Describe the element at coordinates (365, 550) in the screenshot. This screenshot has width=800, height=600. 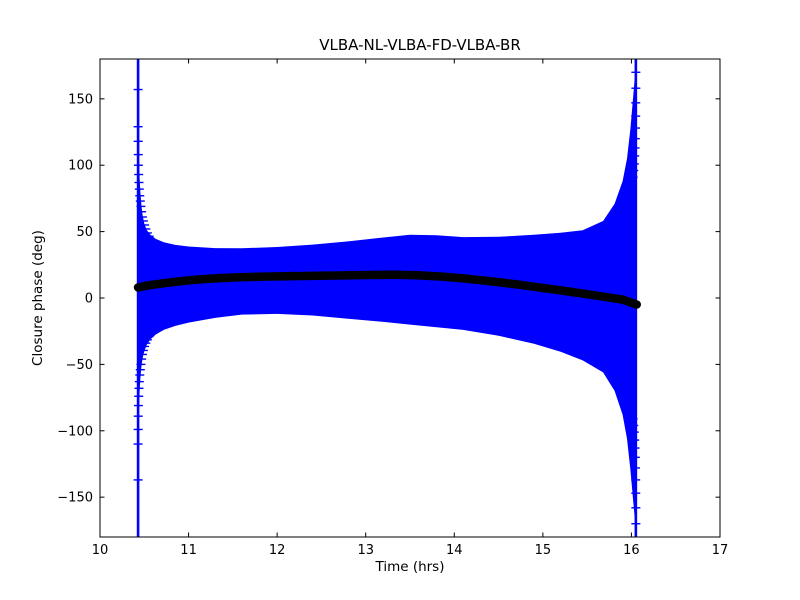
I see `x-tick-label-13: 13` at that location.